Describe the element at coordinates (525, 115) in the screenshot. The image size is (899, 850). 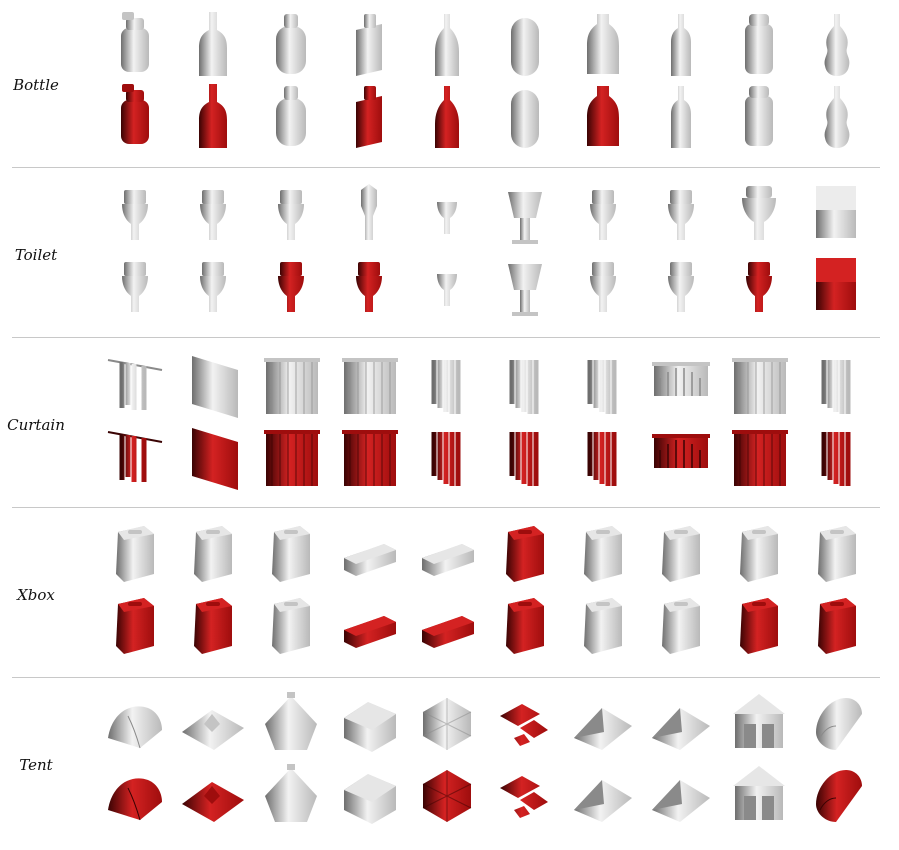
I see `shape-thumbnail-capsule-bottle` at that location.